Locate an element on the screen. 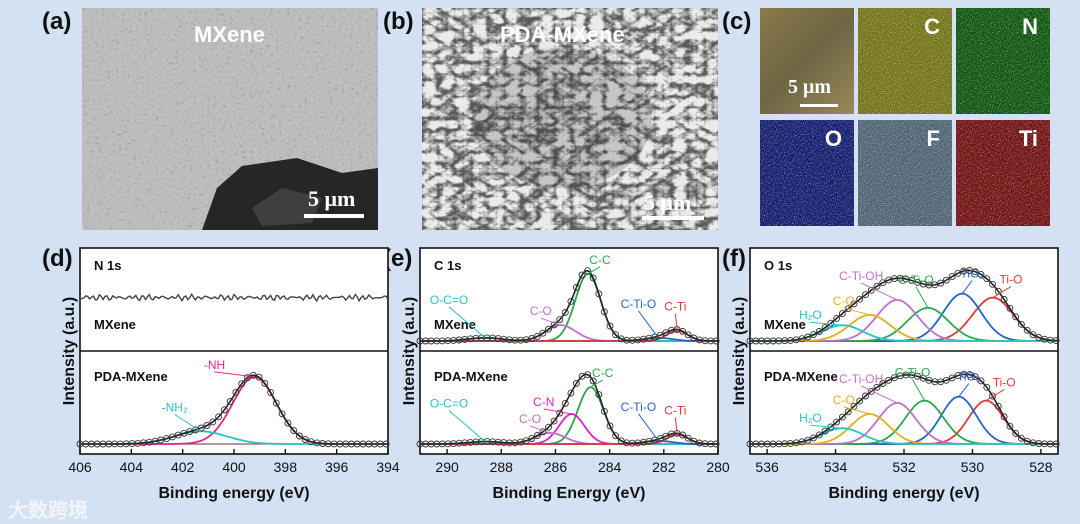  core-level-title: N 1s is located at coordinates (107, 265).